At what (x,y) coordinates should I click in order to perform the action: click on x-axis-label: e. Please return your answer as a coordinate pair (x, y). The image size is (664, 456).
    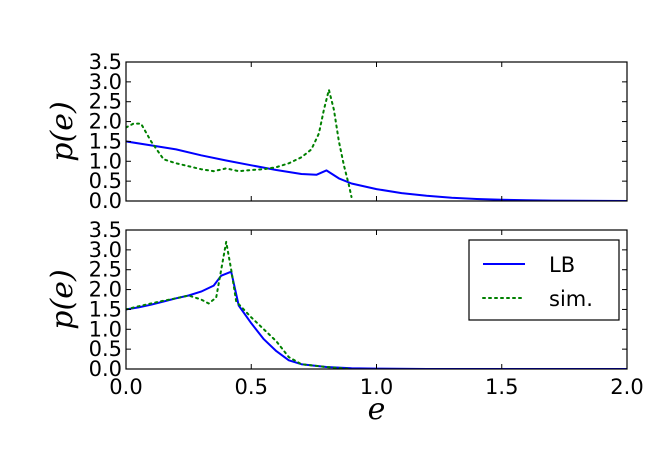
    Looking at the image, I should click on (377, 409).